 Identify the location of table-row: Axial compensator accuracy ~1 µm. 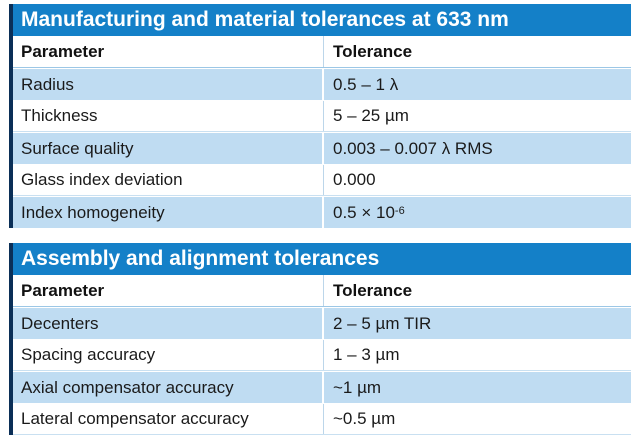
(322, 387).